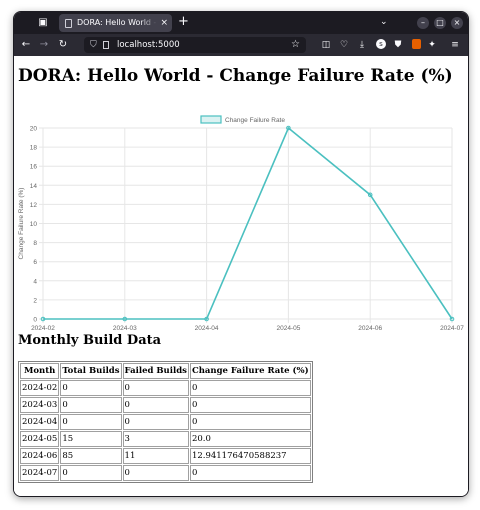  Describe the element at coordinates (40, 371) in the screenshot. I see `table-header-cell: Month` at that location.